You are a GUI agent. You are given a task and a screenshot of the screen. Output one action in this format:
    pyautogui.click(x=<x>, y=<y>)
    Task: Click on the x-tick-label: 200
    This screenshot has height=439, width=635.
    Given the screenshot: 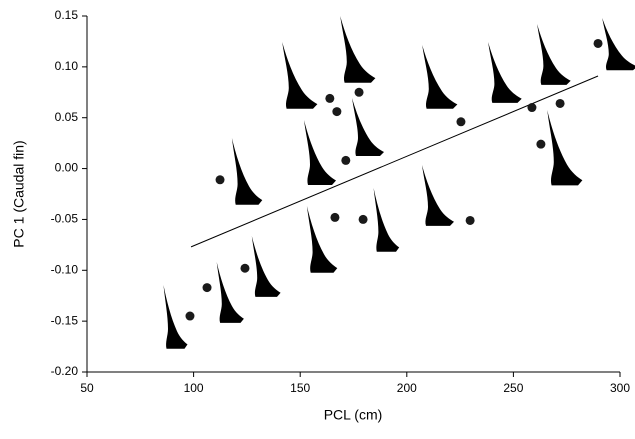 What is the action you would take?
    pyautogui.click(x=407, y=388)
    